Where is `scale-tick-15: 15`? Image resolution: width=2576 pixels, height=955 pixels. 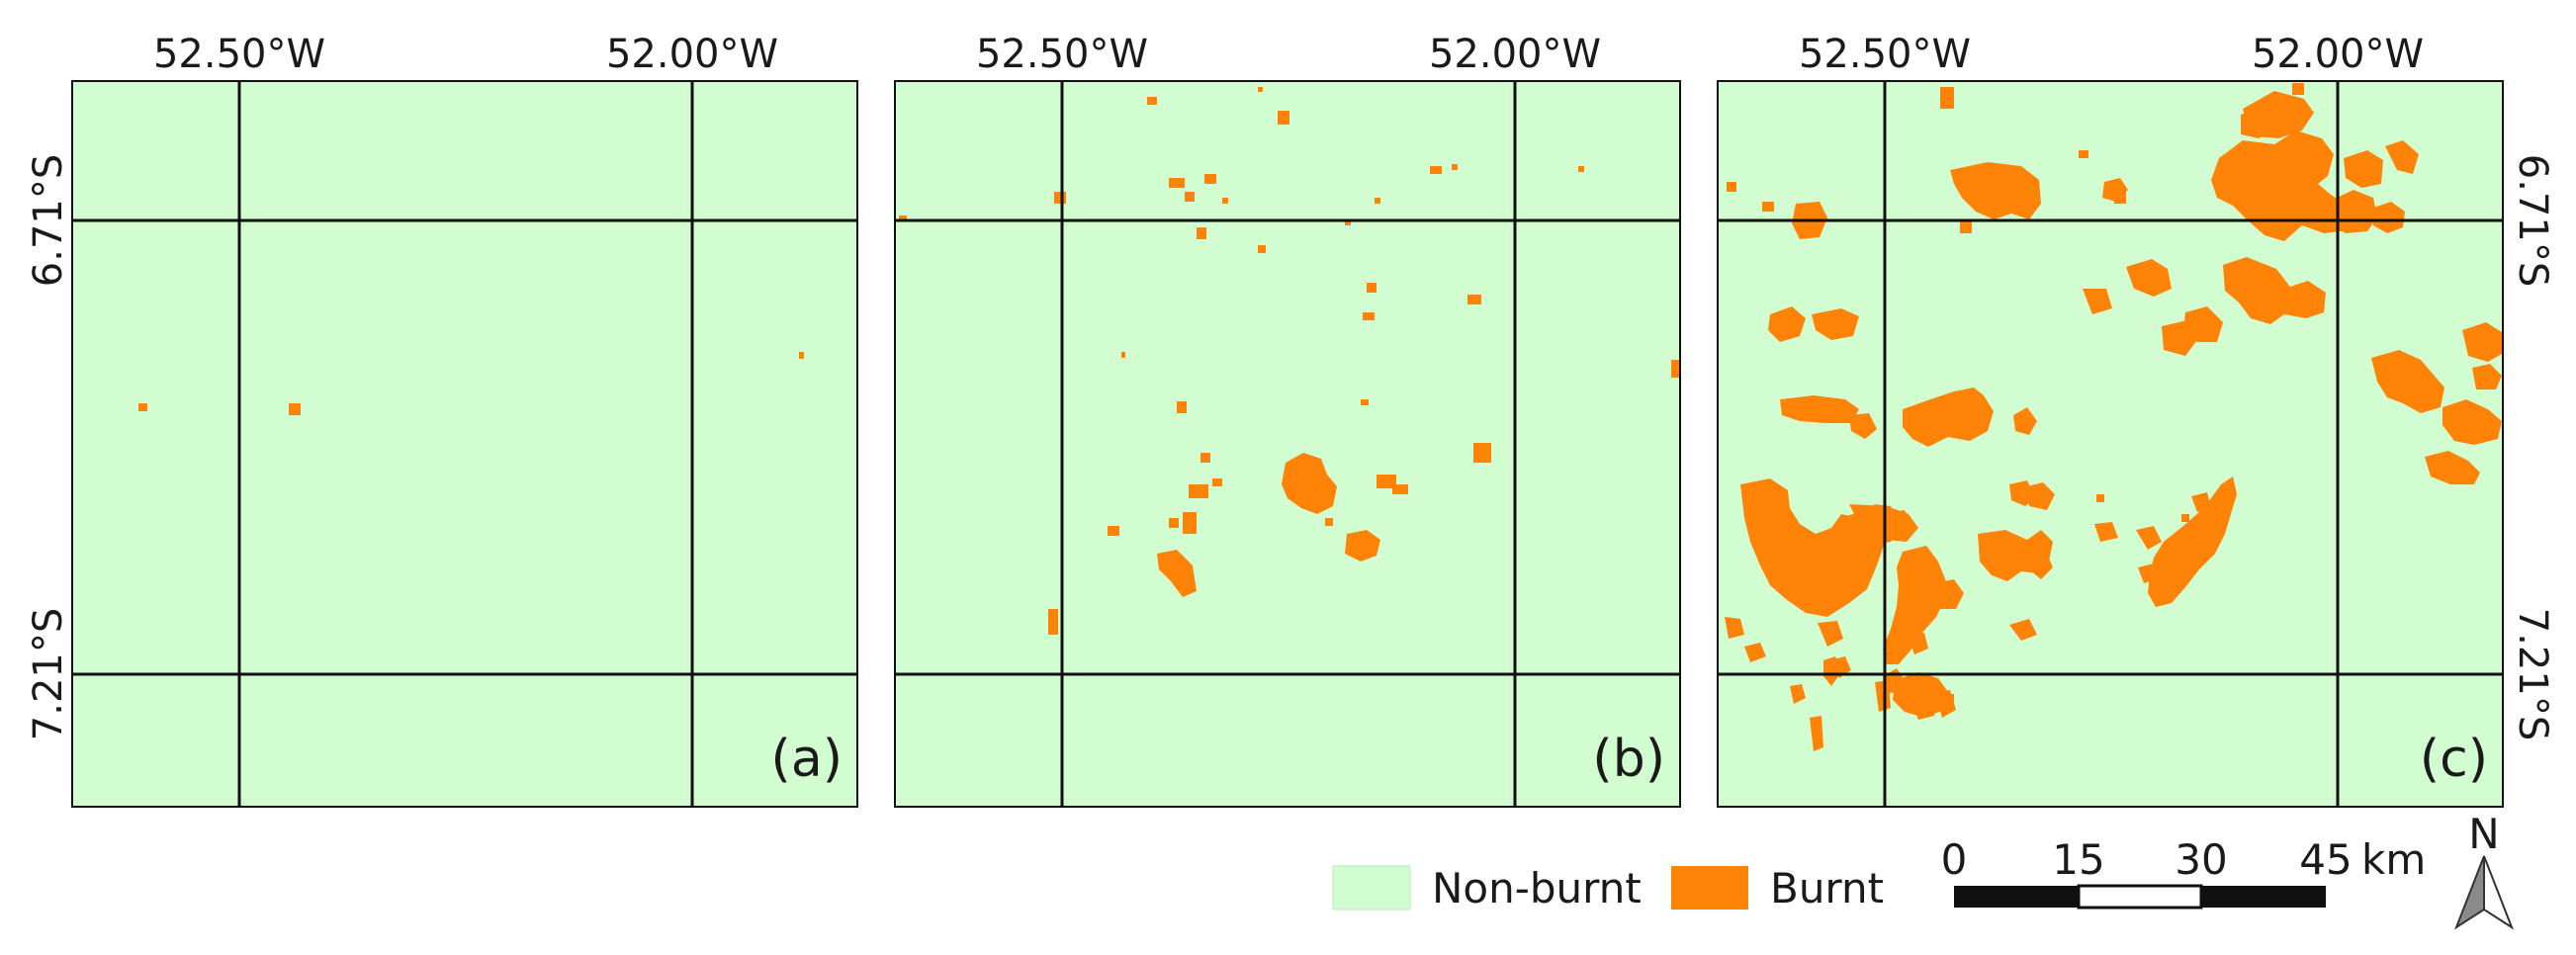 scale-tick-15: 15 is located at coordinates (2078, 859).